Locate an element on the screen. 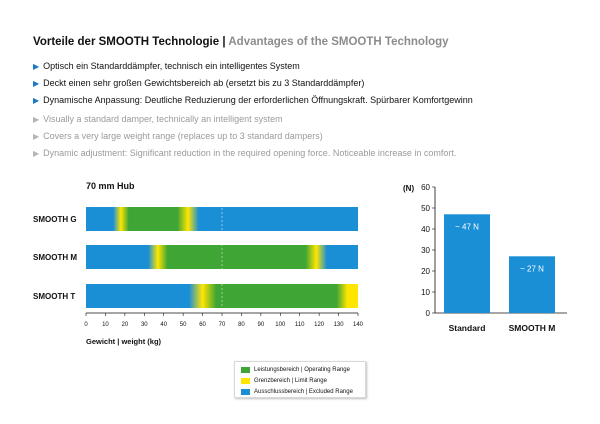  y-axis-unit: (N) is located at coordinates (408, 188).